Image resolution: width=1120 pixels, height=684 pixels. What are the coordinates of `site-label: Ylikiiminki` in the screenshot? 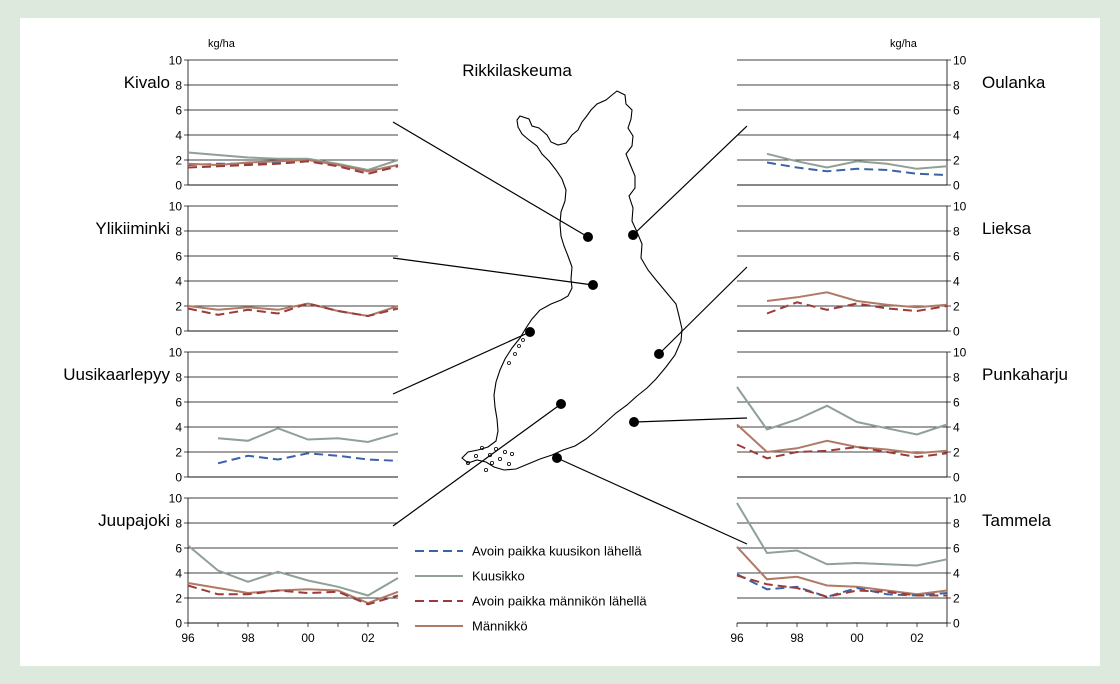 It's located at (132, 228).